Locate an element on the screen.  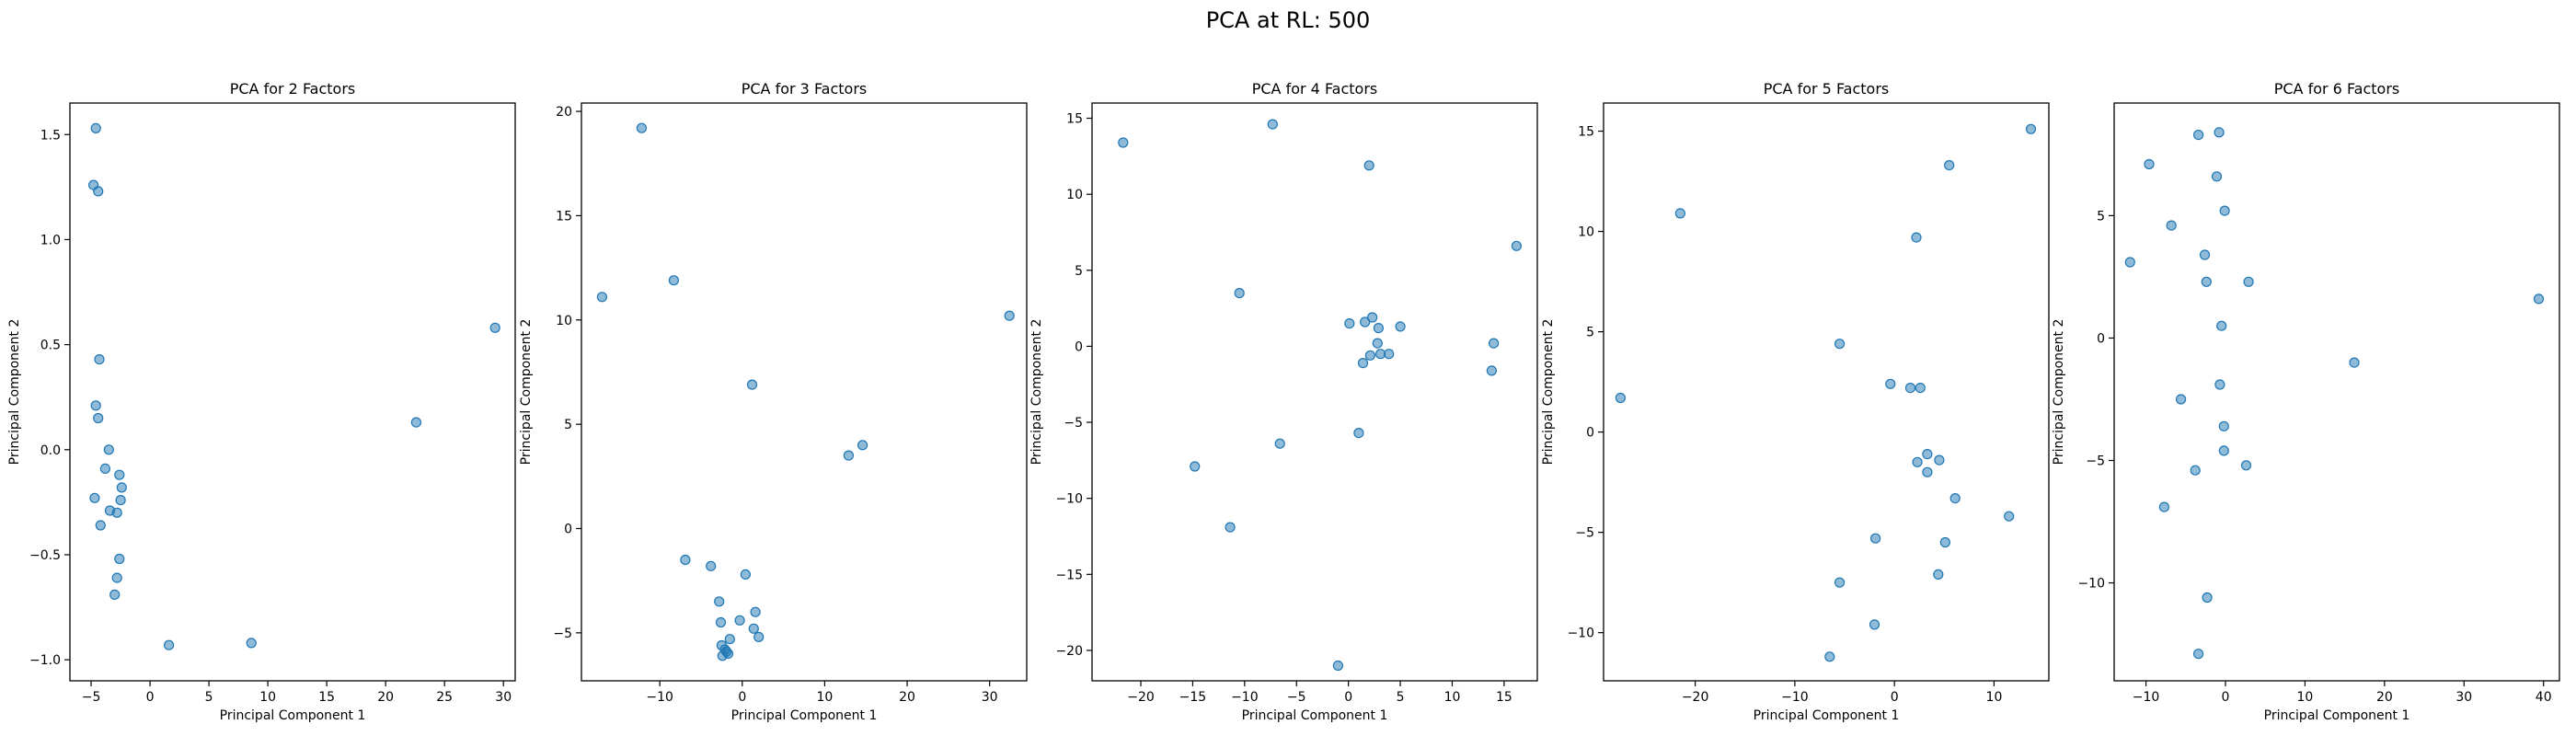
x-tick-label: 30 is located at coordinates (990, 697).